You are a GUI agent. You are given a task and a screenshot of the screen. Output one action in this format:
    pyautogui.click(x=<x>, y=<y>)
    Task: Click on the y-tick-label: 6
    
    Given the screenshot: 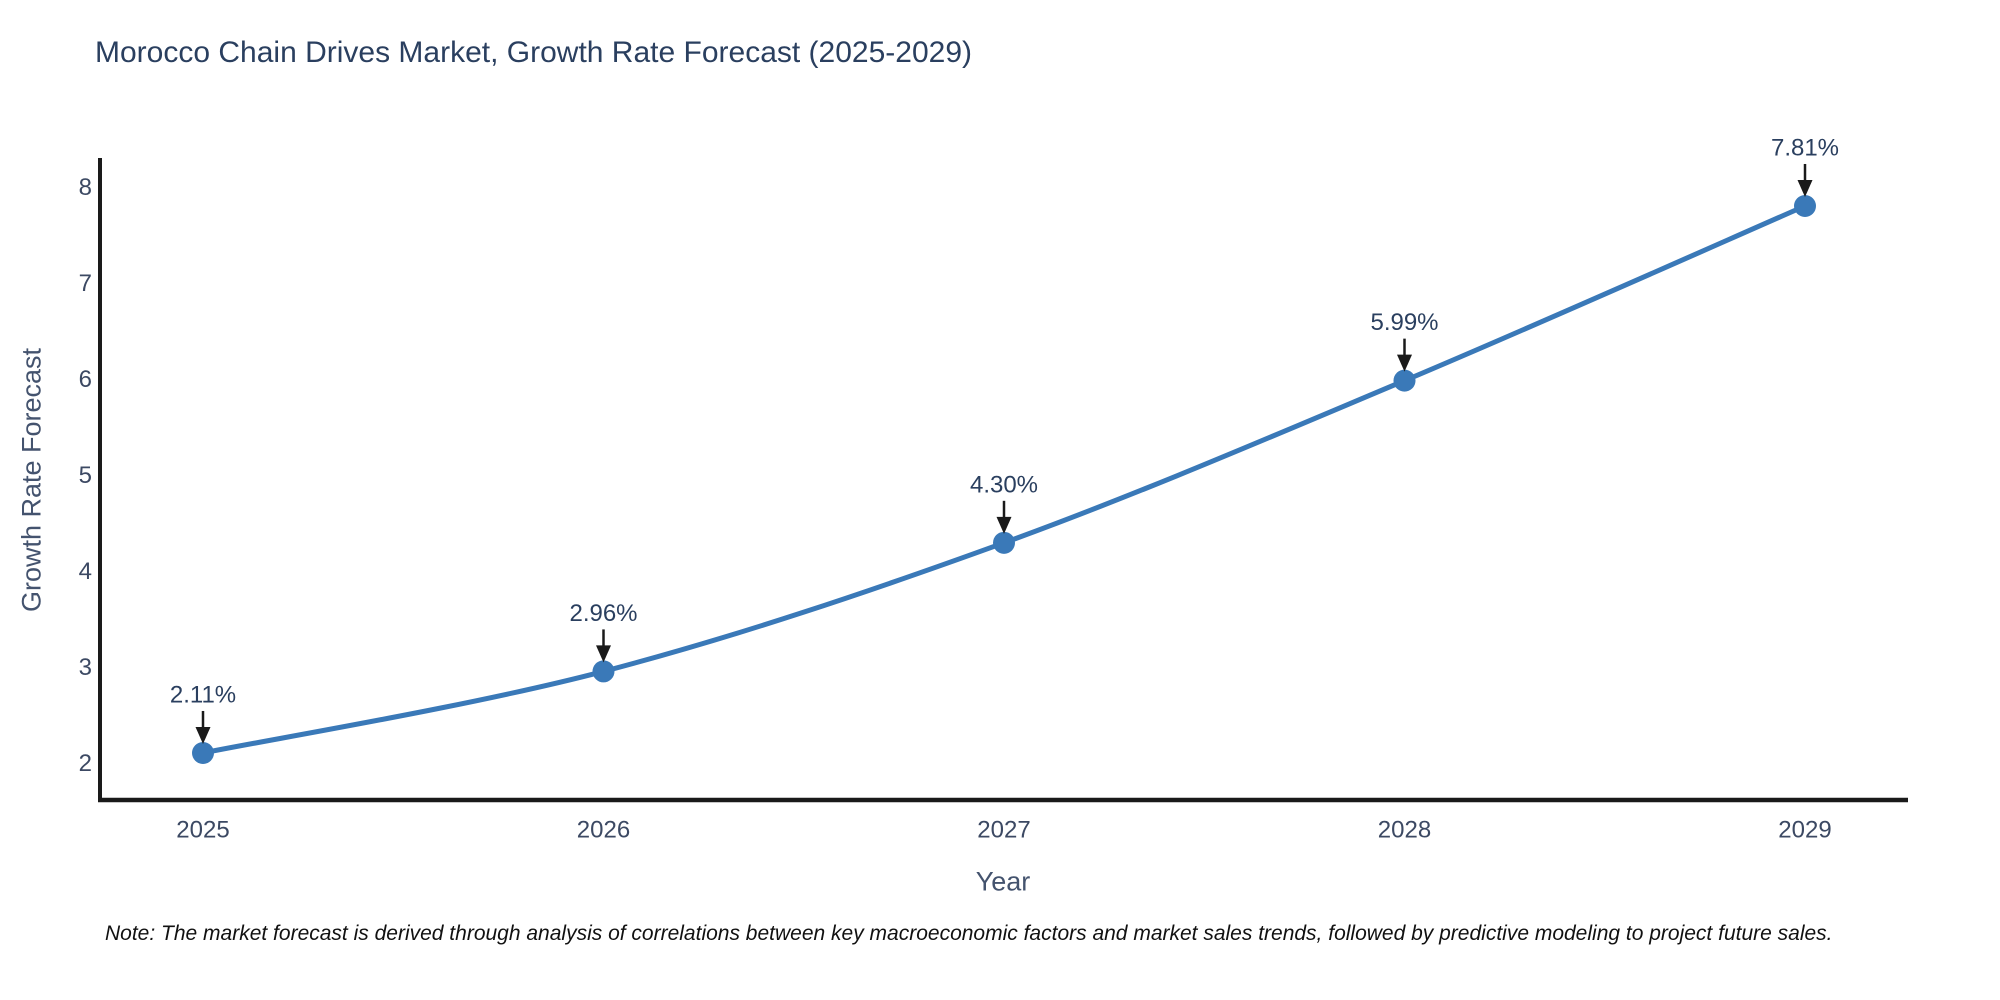 What is the action you would take?
    pyautogui.click(x=85, y=379)
    